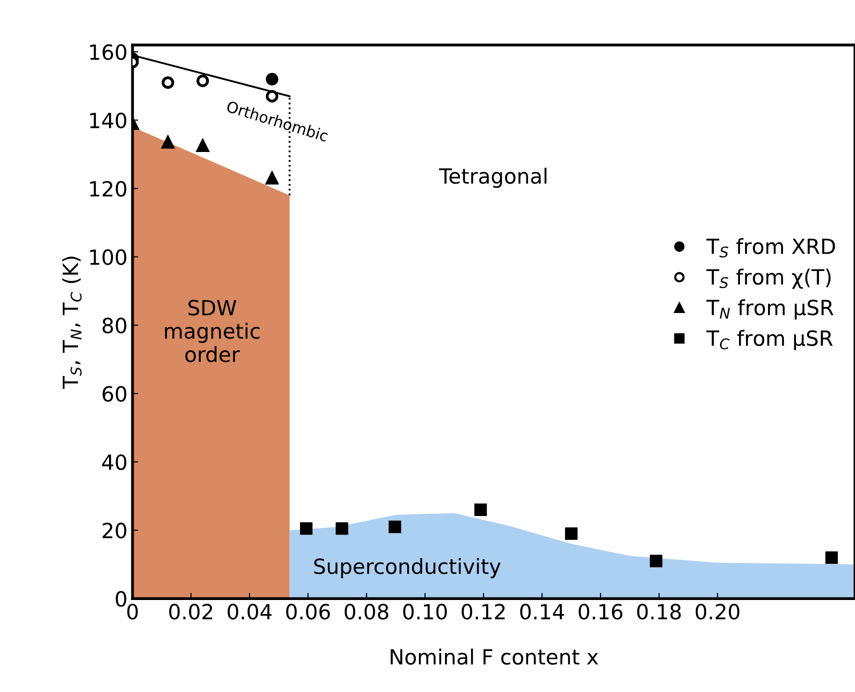 This screenshot has width=855, height=692. What do you see at coordinates (108, 257) in the screenshot?
I see `y-tick-label: 100` at bounding box center [108, 257].